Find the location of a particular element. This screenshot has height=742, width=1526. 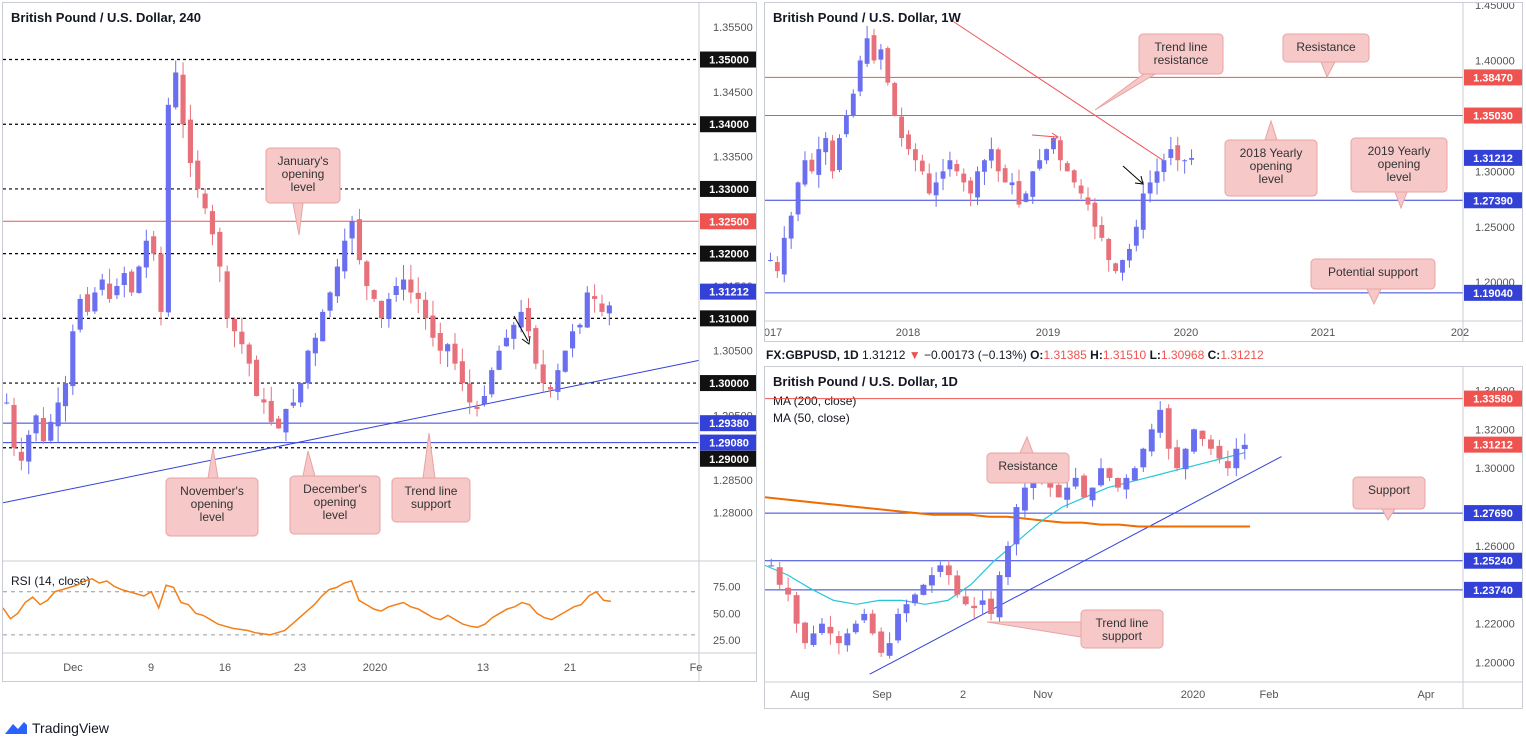

price-change: −0.00173 (−0.13%) is located at coordinates (975, 355).